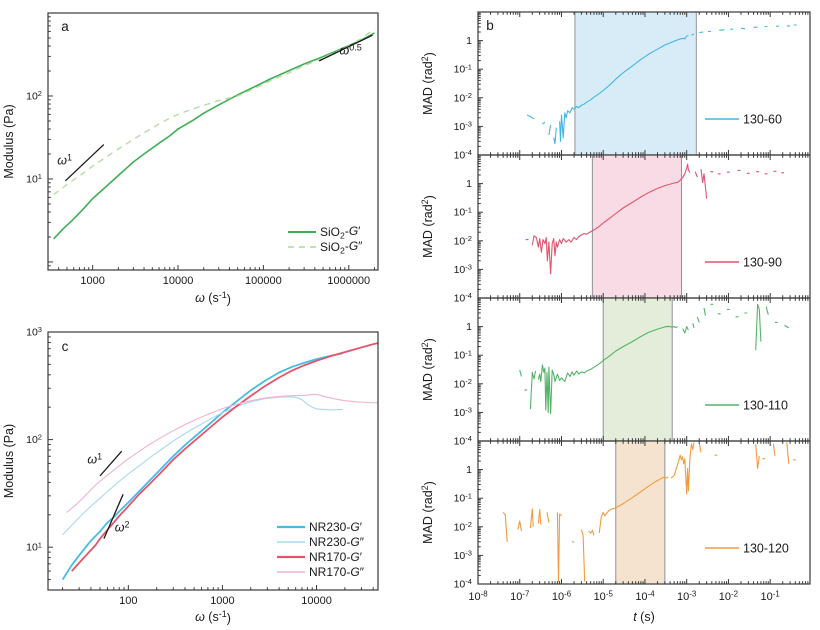  I want to click on legend-label: SiO2-G′, so click(340, 232).